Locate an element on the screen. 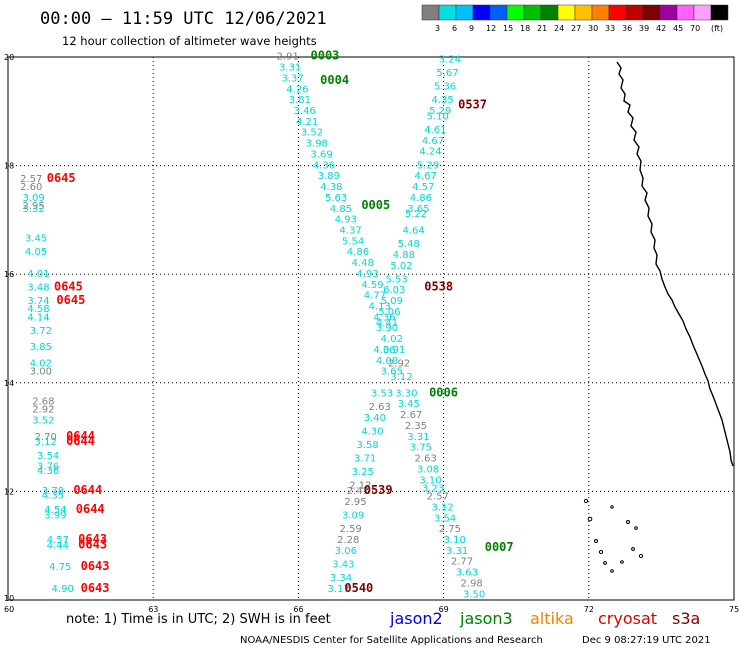 The image size is (740, 650). wave-height-value: 4.36 is located at coordinates (48, 471).